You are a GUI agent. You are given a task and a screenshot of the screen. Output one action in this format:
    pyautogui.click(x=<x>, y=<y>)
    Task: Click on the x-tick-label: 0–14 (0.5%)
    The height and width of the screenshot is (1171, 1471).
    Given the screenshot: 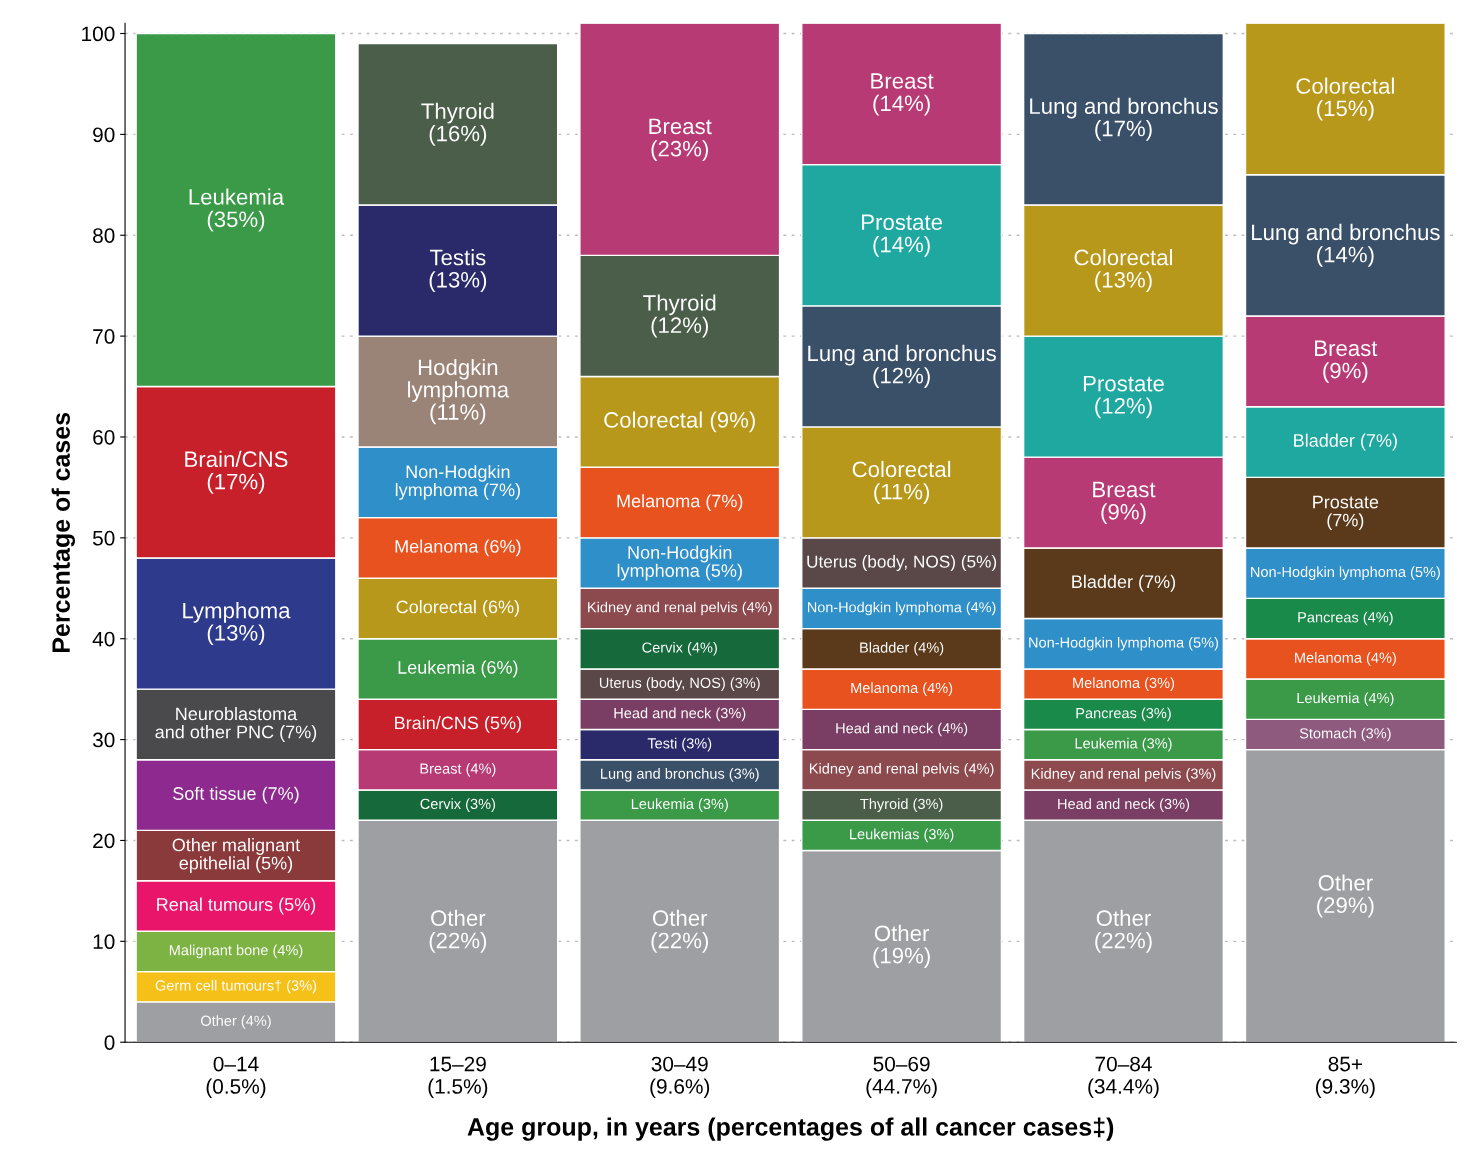 What is the action you would take?
    pyautogui.click(x=236, y=1077)
    